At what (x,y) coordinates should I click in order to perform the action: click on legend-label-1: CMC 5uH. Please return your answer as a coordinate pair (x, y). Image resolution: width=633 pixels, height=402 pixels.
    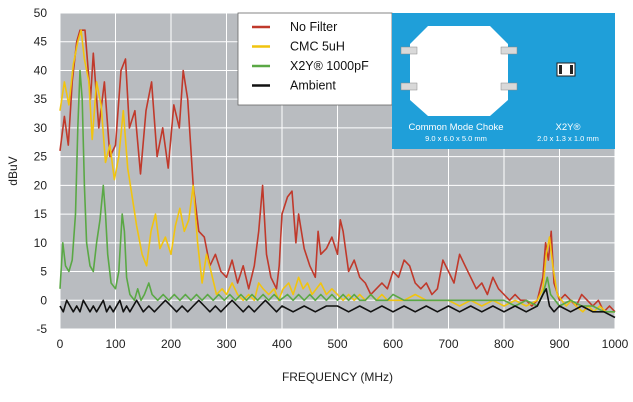
    Looking at the image, I should click on (317, 47).